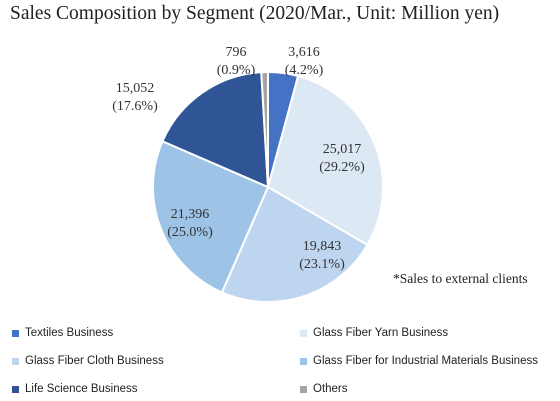 This screenshot has height=401, width=560. I want to click on slice-value-label: 3,616, so click(304, 52).